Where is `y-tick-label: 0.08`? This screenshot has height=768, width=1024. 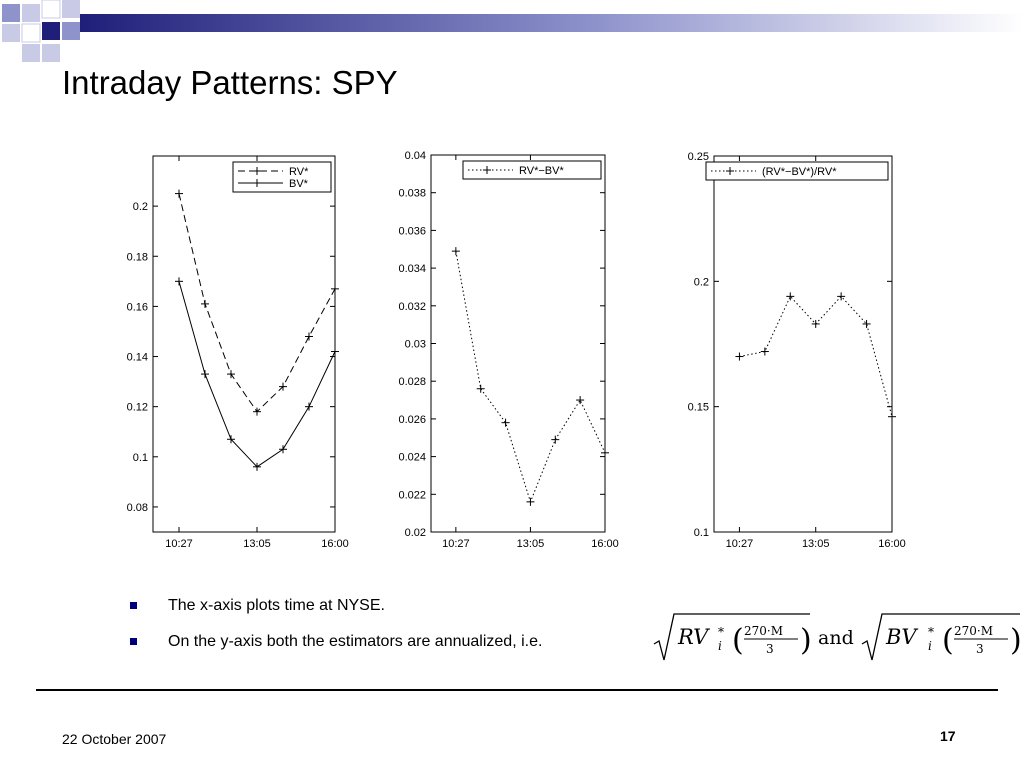 y-tick-label: 0.08 is located at coordinates (137, 508).